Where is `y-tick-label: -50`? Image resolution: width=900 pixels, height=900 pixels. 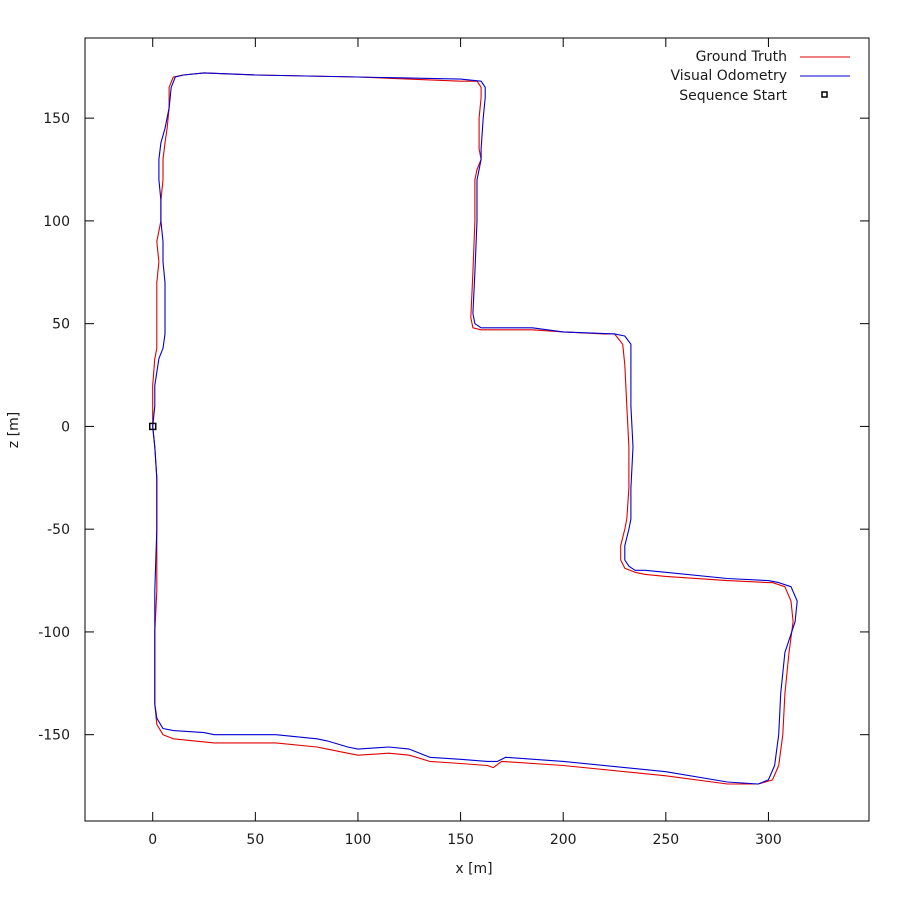 y-tick-label: -50 is located at coordinates (58, 530).